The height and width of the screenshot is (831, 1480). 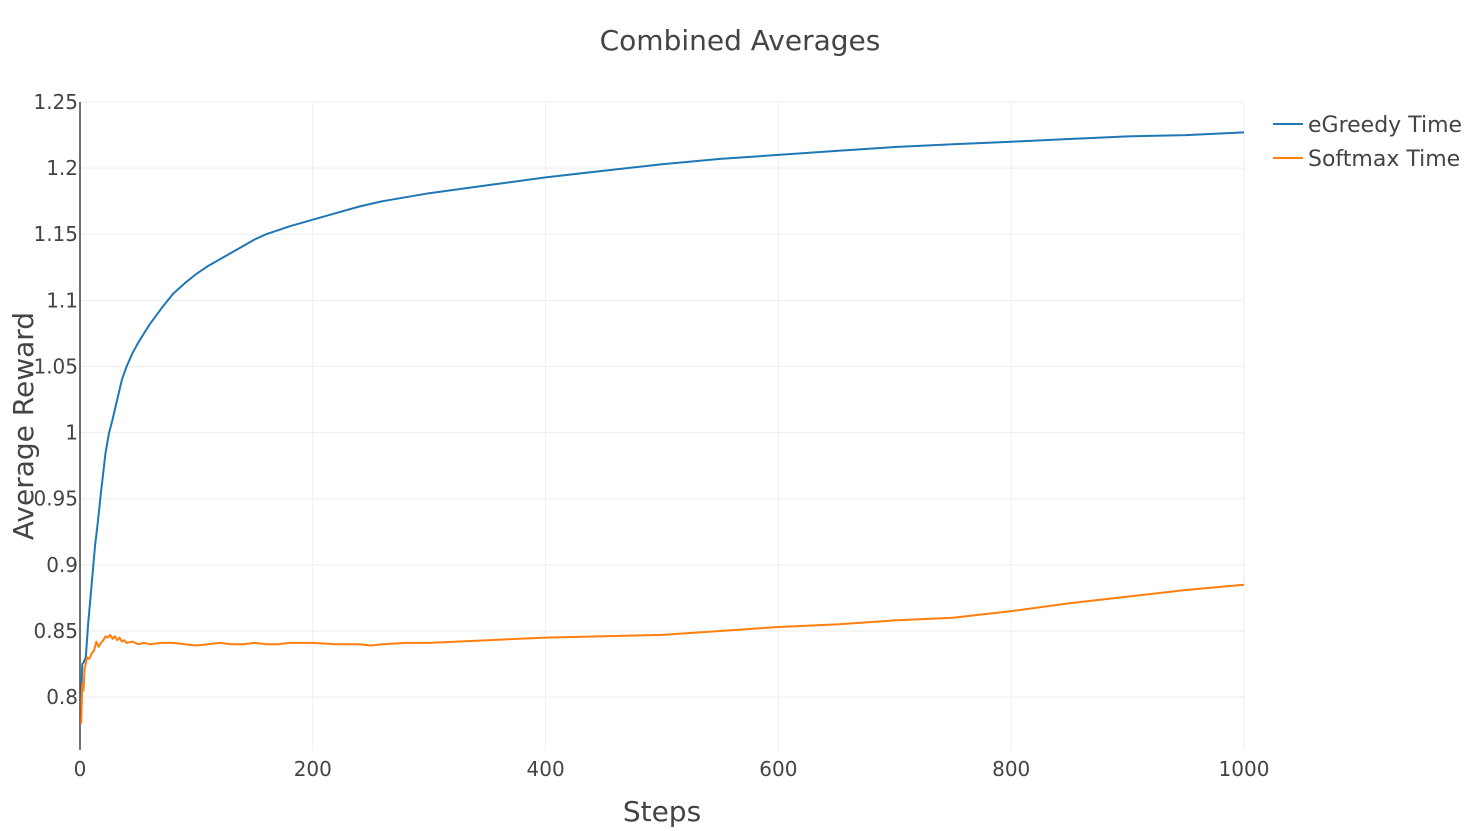 What do you see at coordinates (62, 565) in the screenshot?
I see `y-tick-label: 0.9` at bounding box center [62, 565].